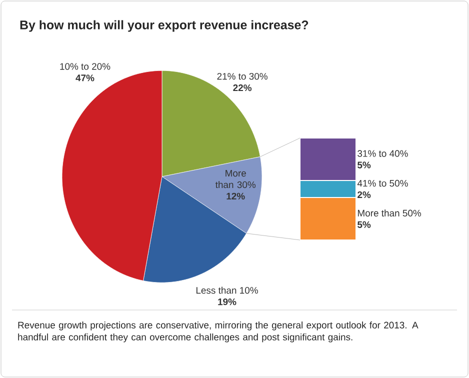 This screenshot has height=378, width=469. Describe the element at coordinates (235, 179) in the screenshot. I see `slice-label: More than 30%` at that location.